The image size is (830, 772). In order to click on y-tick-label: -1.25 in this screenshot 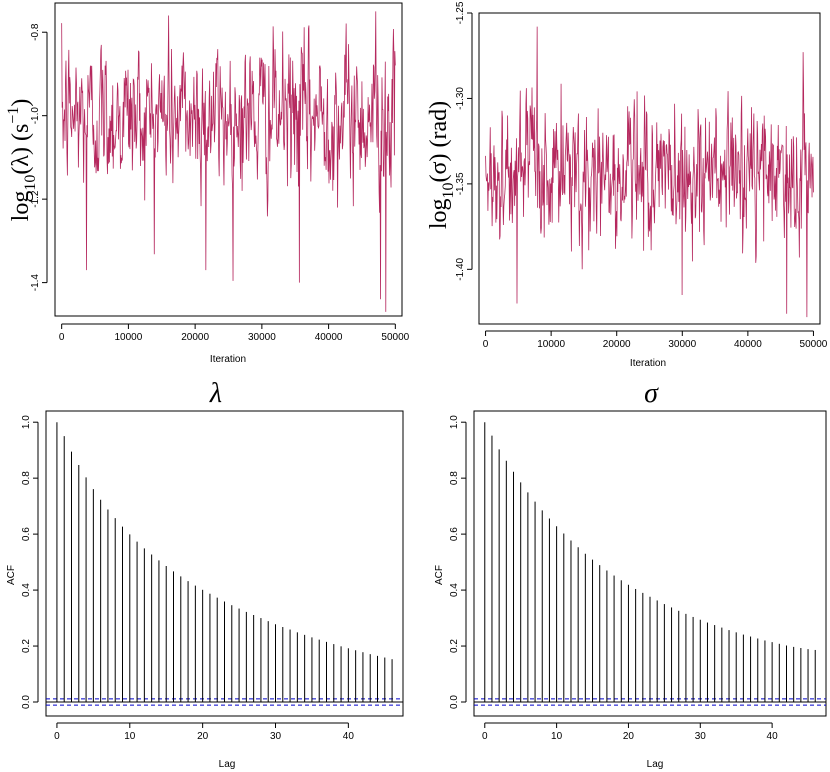, I will do `click(460, 12)`.